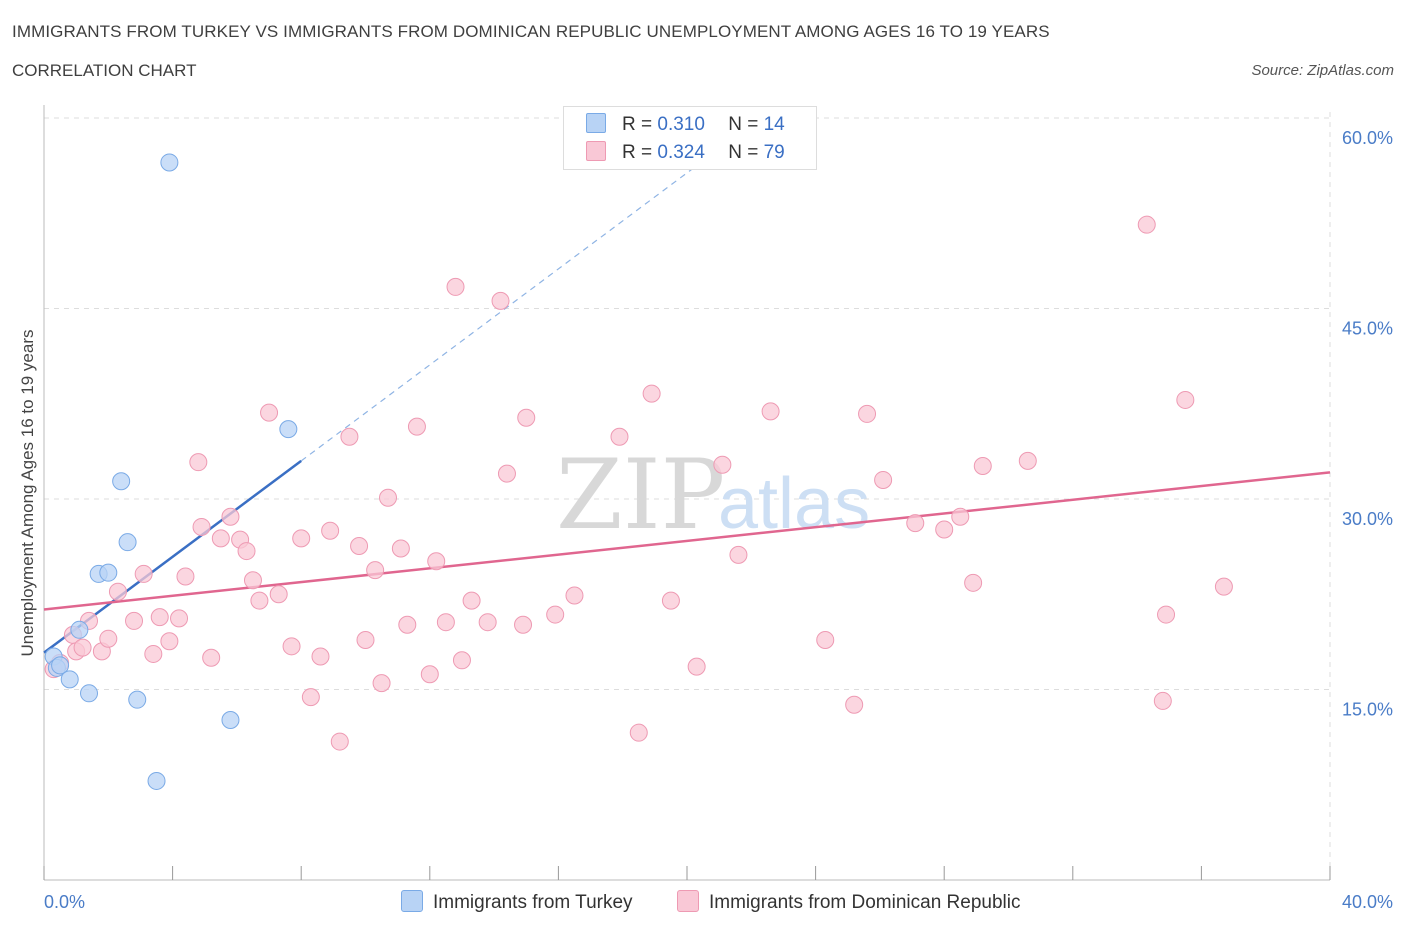  I want to click on legend-n-value-dominican: 79, so click(774, 152).